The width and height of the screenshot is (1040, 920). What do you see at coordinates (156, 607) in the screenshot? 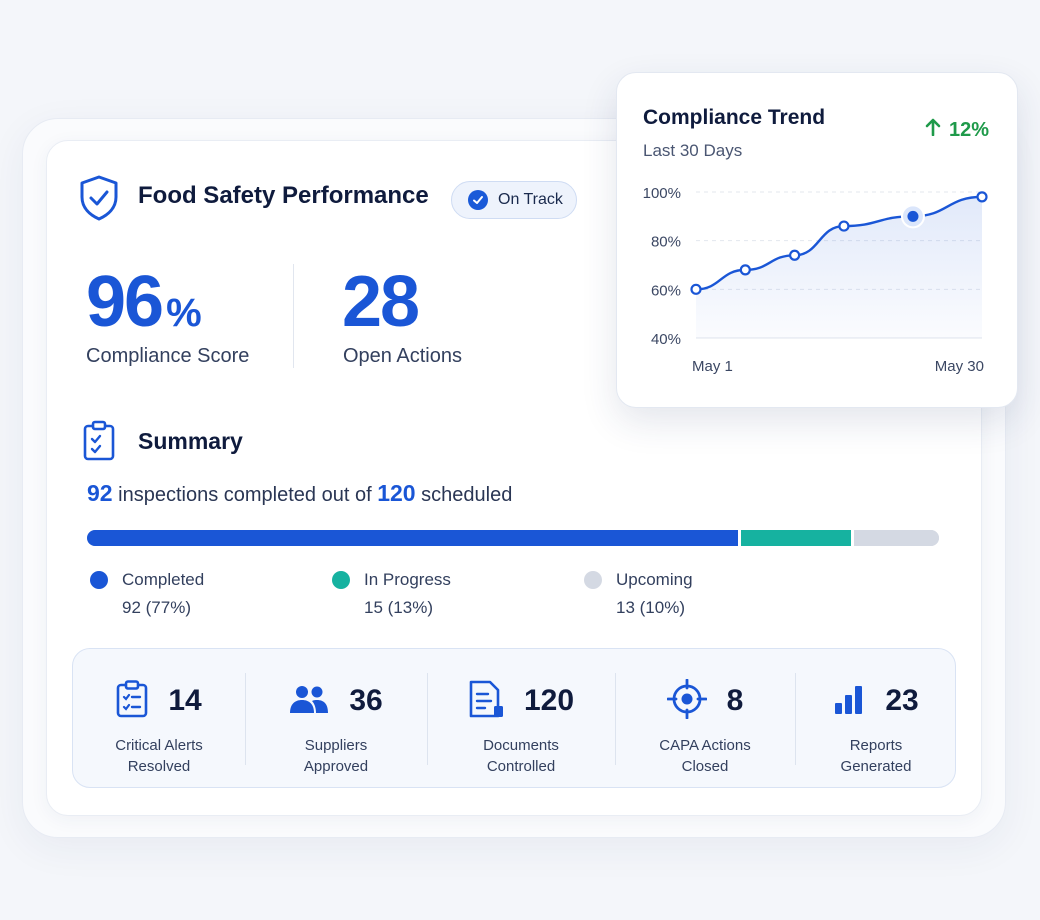
I see `legend-value: 92 (77%)` at bounding box center [156, 607].